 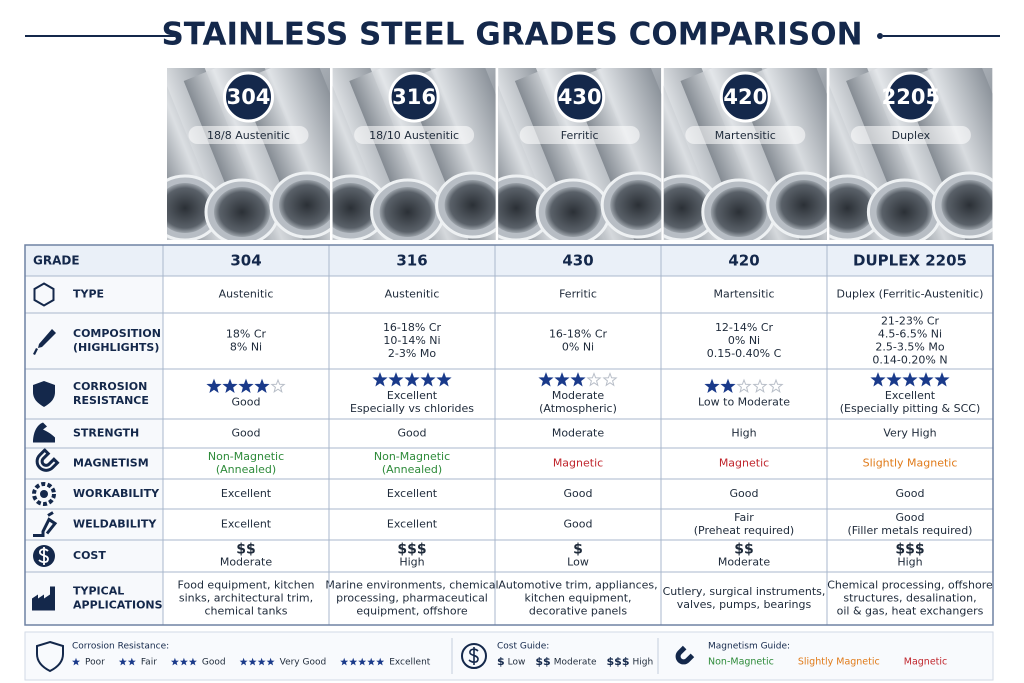 I want to click on cell-text: 21-23% Cr, so click(x=910, y=321).